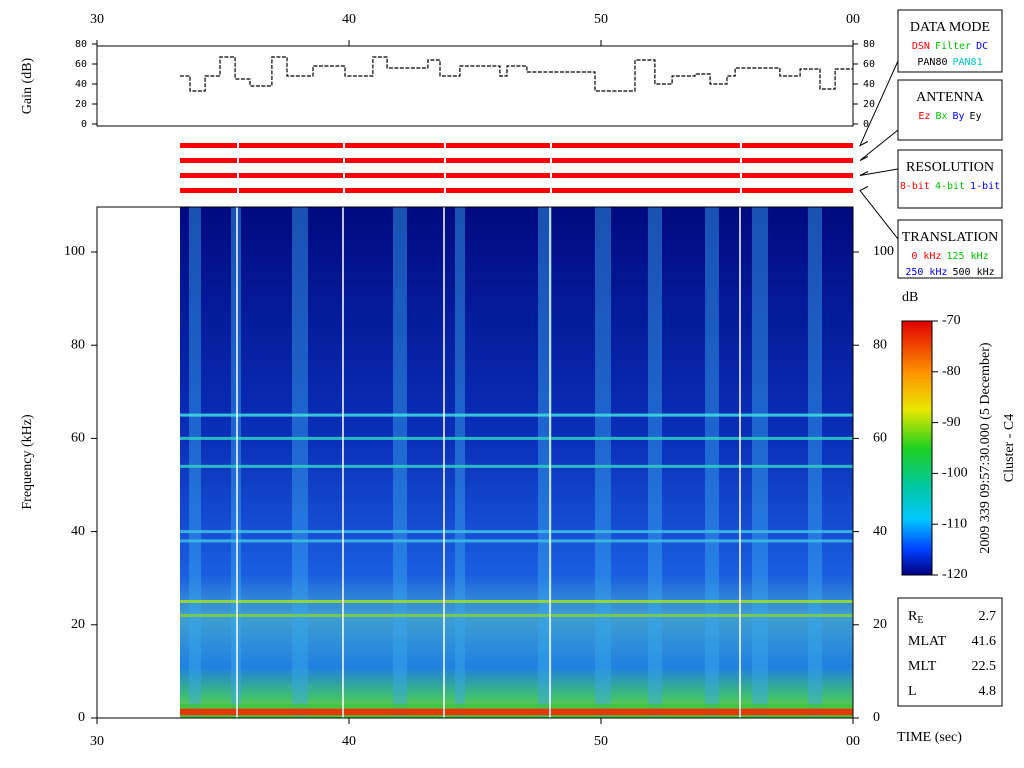 Image resolution: width=1024 pixels, height=768 pixels. Describe the element at coordinates (951, 320) in the screenshot. I see `colorbar-tick-label: -70` at that location.